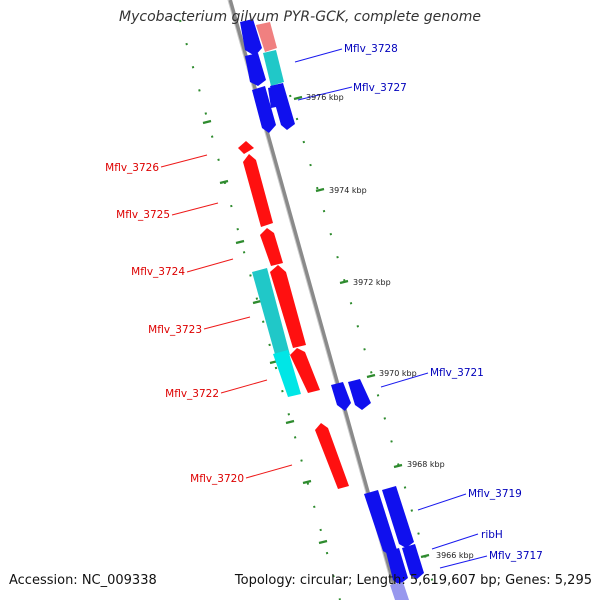 Image resolution: width=600 pixels, height=600 pixels. What do you see at coordinates (132, 168) in the screenshot?
I see `gene-label-reverse: Mflv_3726` at bounding box center [132, 168].